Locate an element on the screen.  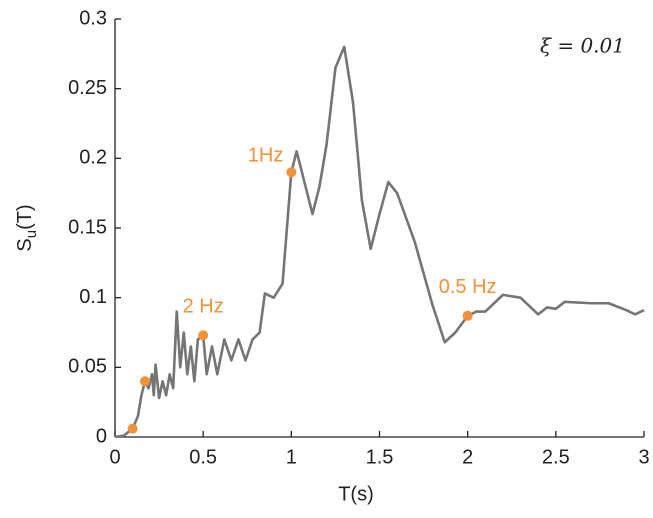
y-tick-label: 0.15 is located at coordinates (87, 227).